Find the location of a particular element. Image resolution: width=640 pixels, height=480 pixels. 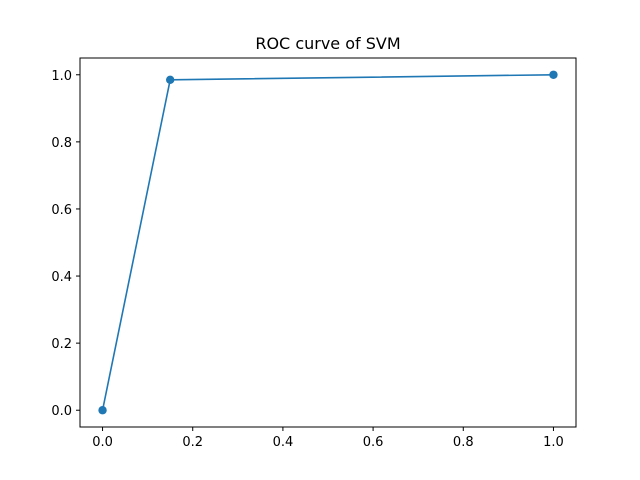

x-tick-label: 0.8 is located at coordinates (463, 442).